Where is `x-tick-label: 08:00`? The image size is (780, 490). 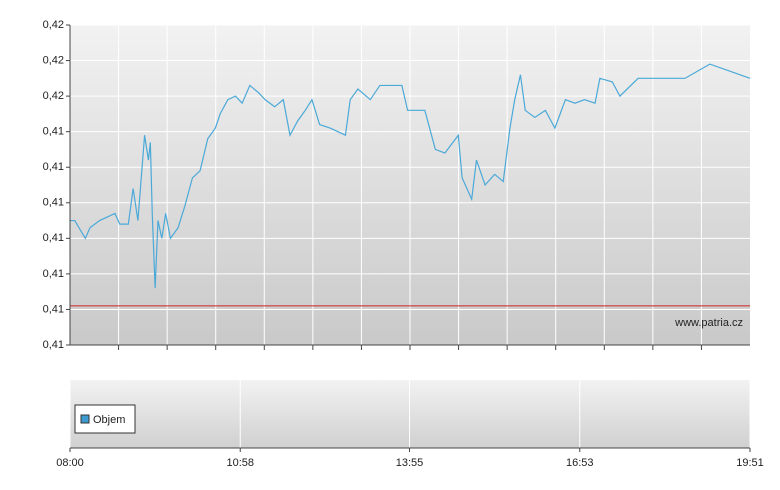 x-tick-label: 08:00 is located at coordinates (70, 463).